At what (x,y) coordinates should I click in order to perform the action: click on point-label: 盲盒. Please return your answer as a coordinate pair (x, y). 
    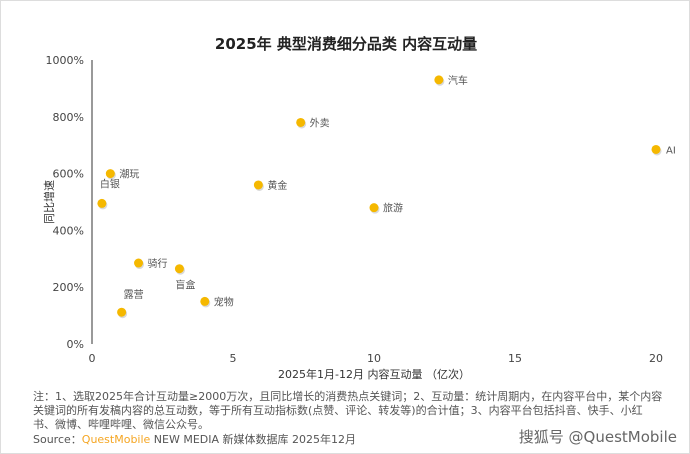
    Looking at the image, I should click on (185, 285).